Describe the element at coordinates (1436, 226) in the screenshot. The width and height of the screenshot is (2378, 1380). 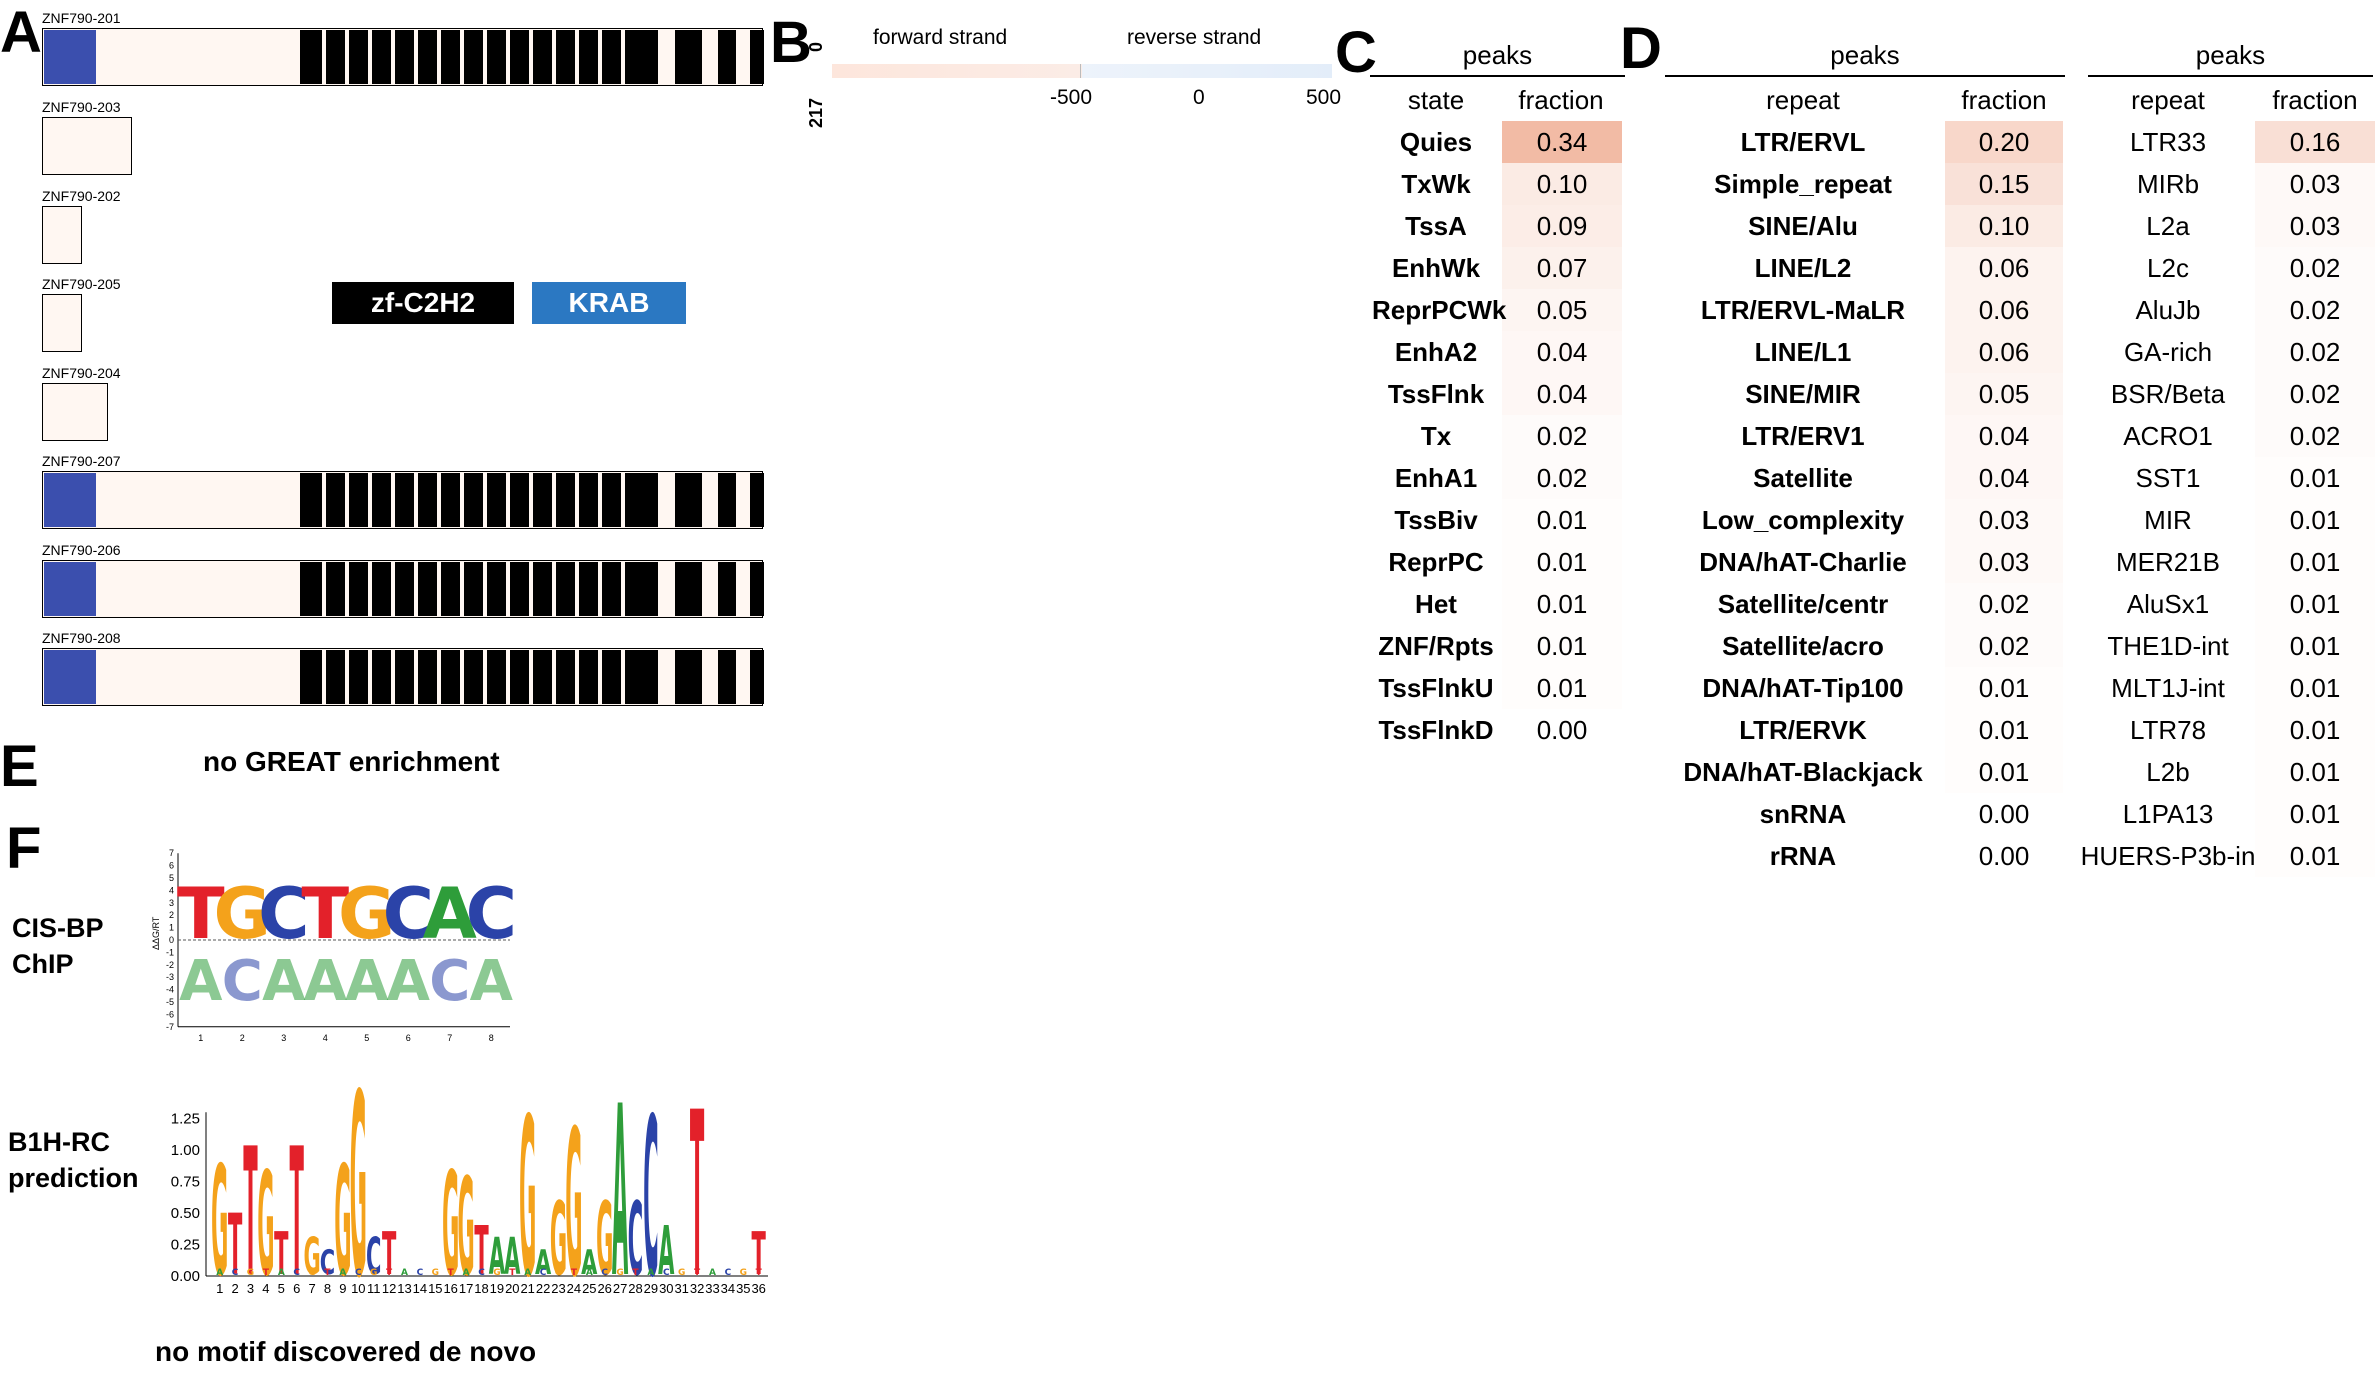
I see `table-row-label: TssA` at that location.